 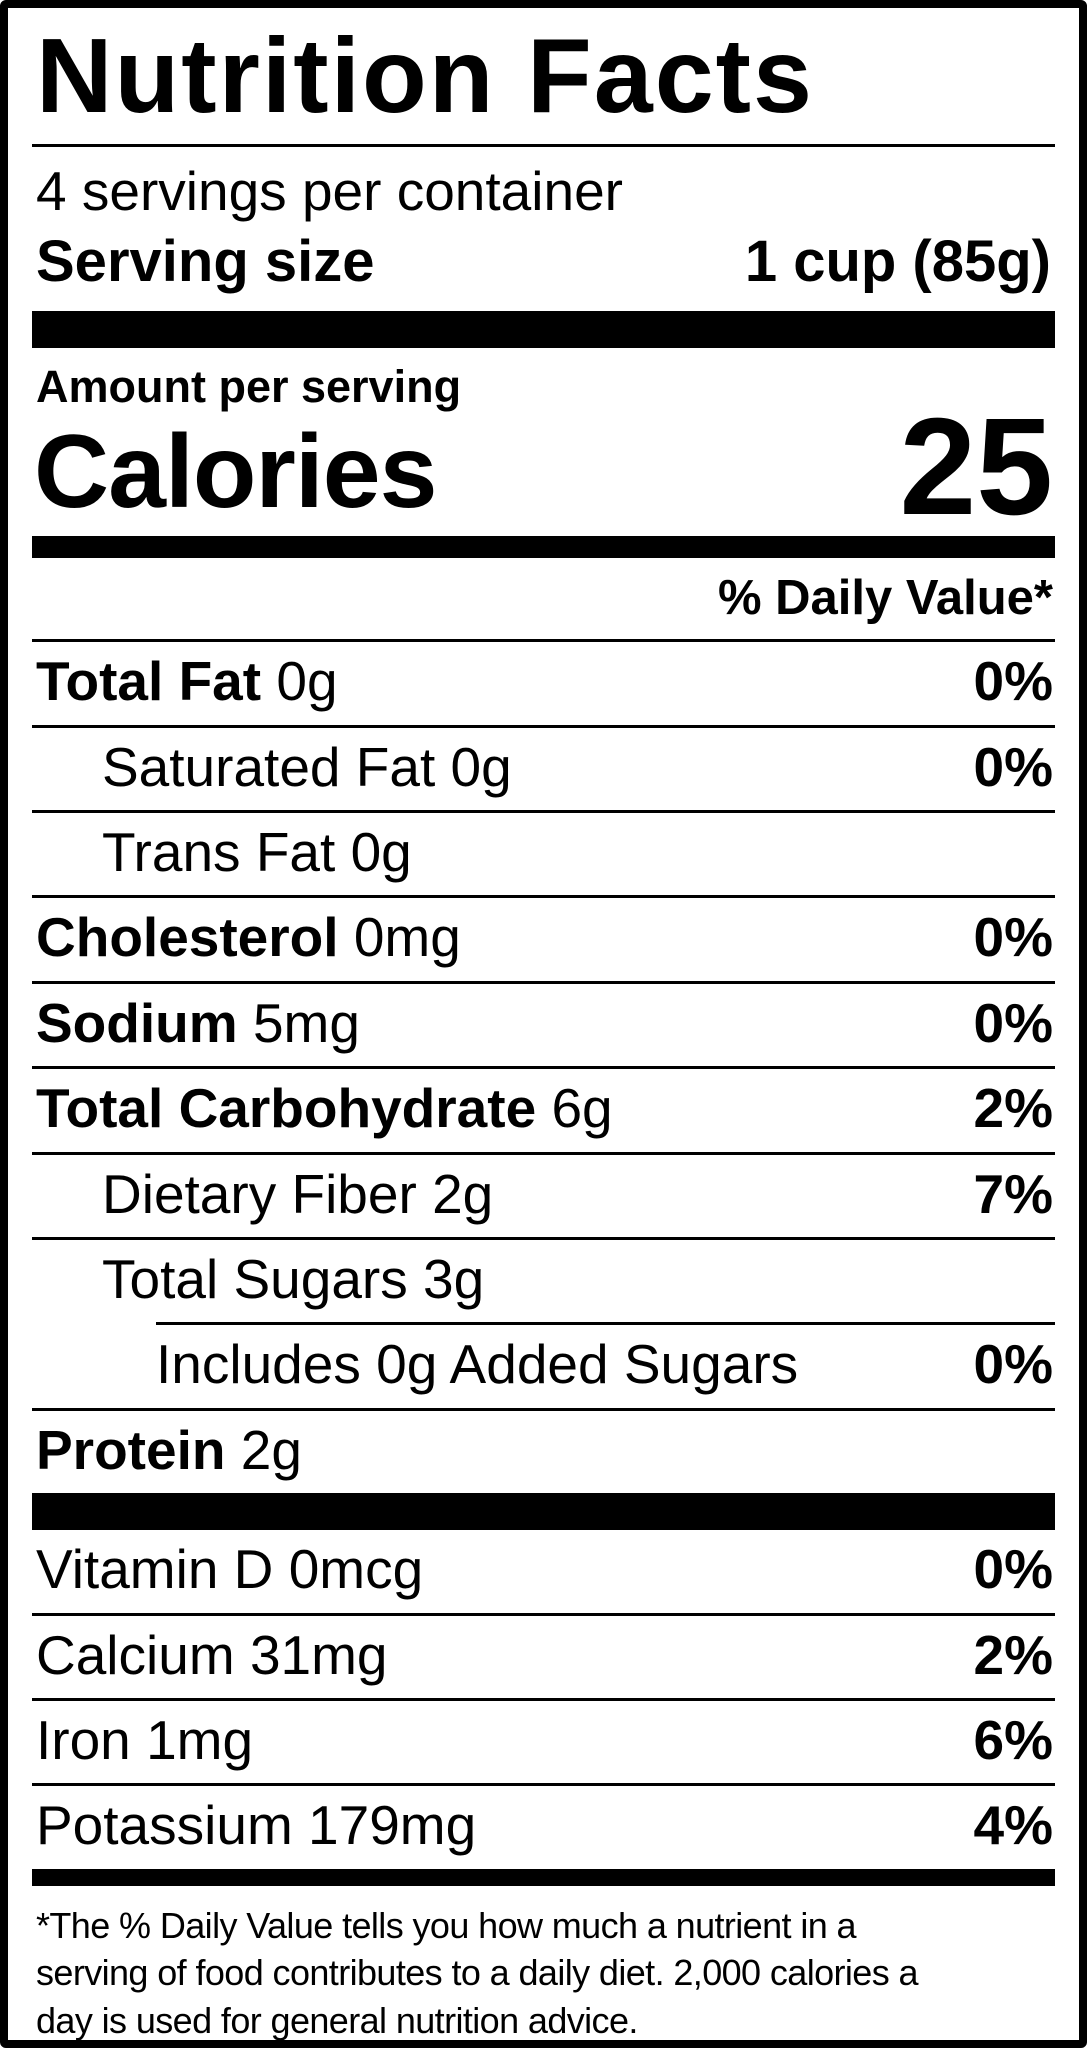 What do you see at coordinates (543, 852) in the screenshot?
I see `nutrient-row-trans-fat: Trans Fat 0g` at bounding box center [543, 852].